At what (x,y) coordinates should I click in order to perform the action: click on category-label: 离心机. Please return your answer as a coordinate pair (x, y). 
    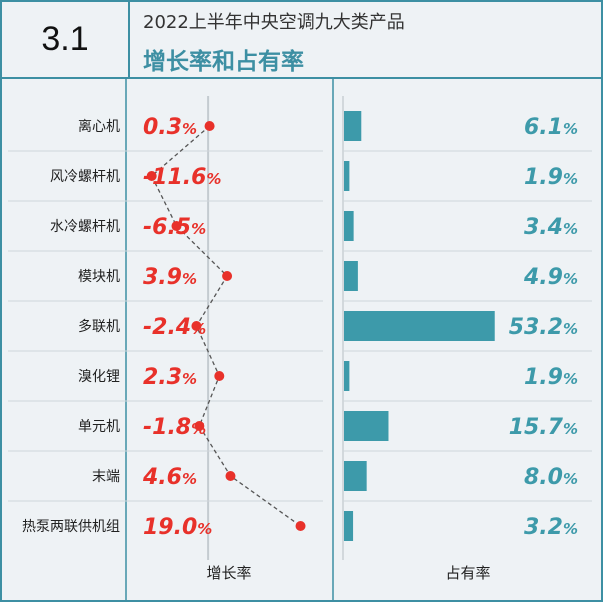
    Looking at the image, I should click on (99, 126).